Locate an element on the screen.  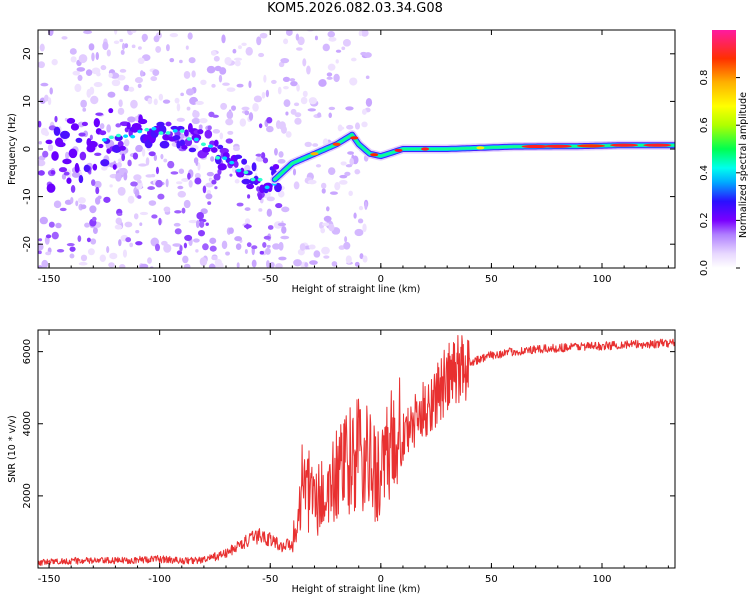
page-title: KOM5.2026.082.03.34.G08 is located at coordinates (355, 8).